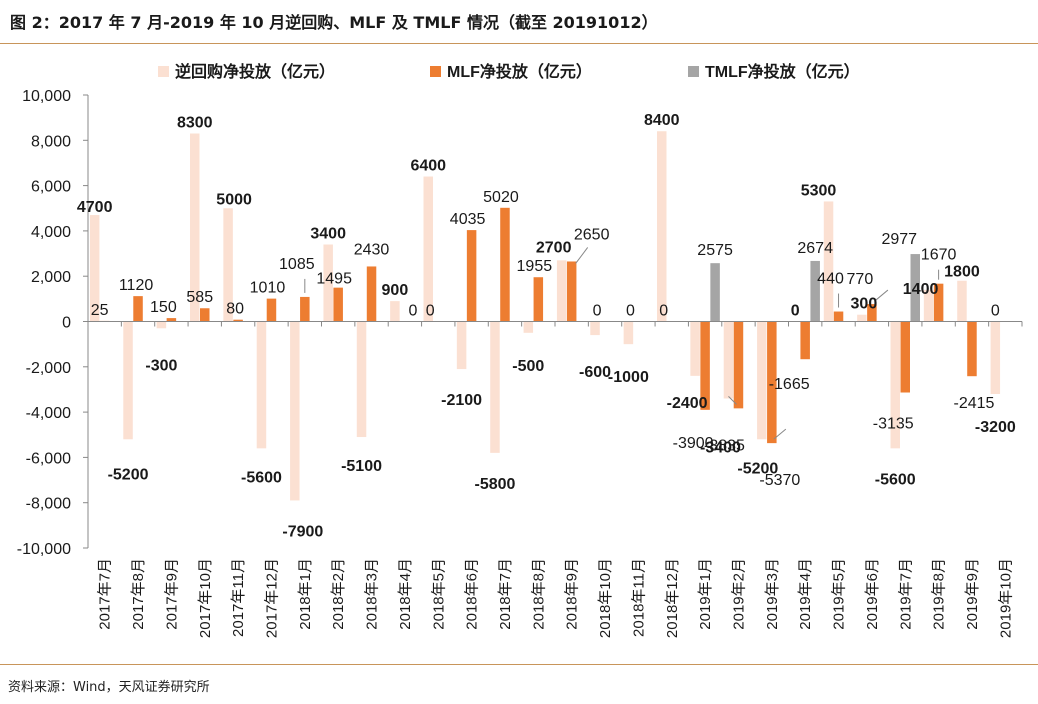  What do you see at coordinates (66, 323) in the screenshot?
I see `y-tick-label: 0` at bounding box center [66, 323].